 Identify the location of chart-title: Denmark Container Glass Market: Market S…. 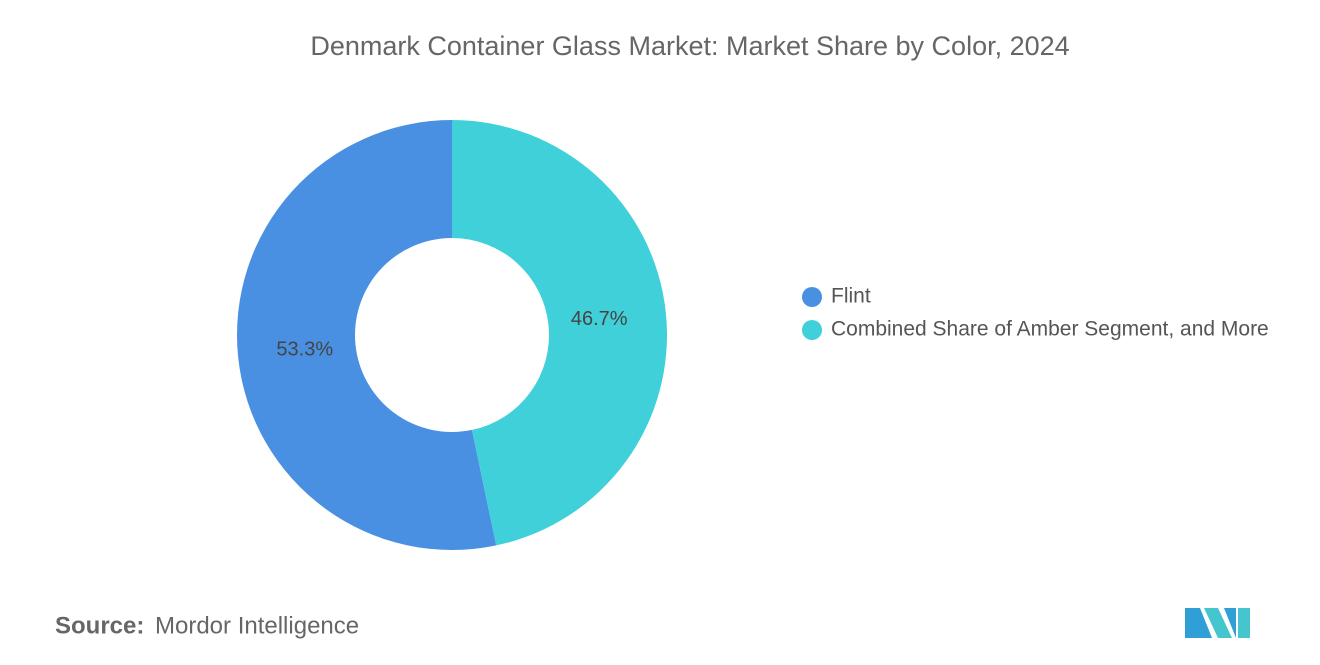
(689, 46).